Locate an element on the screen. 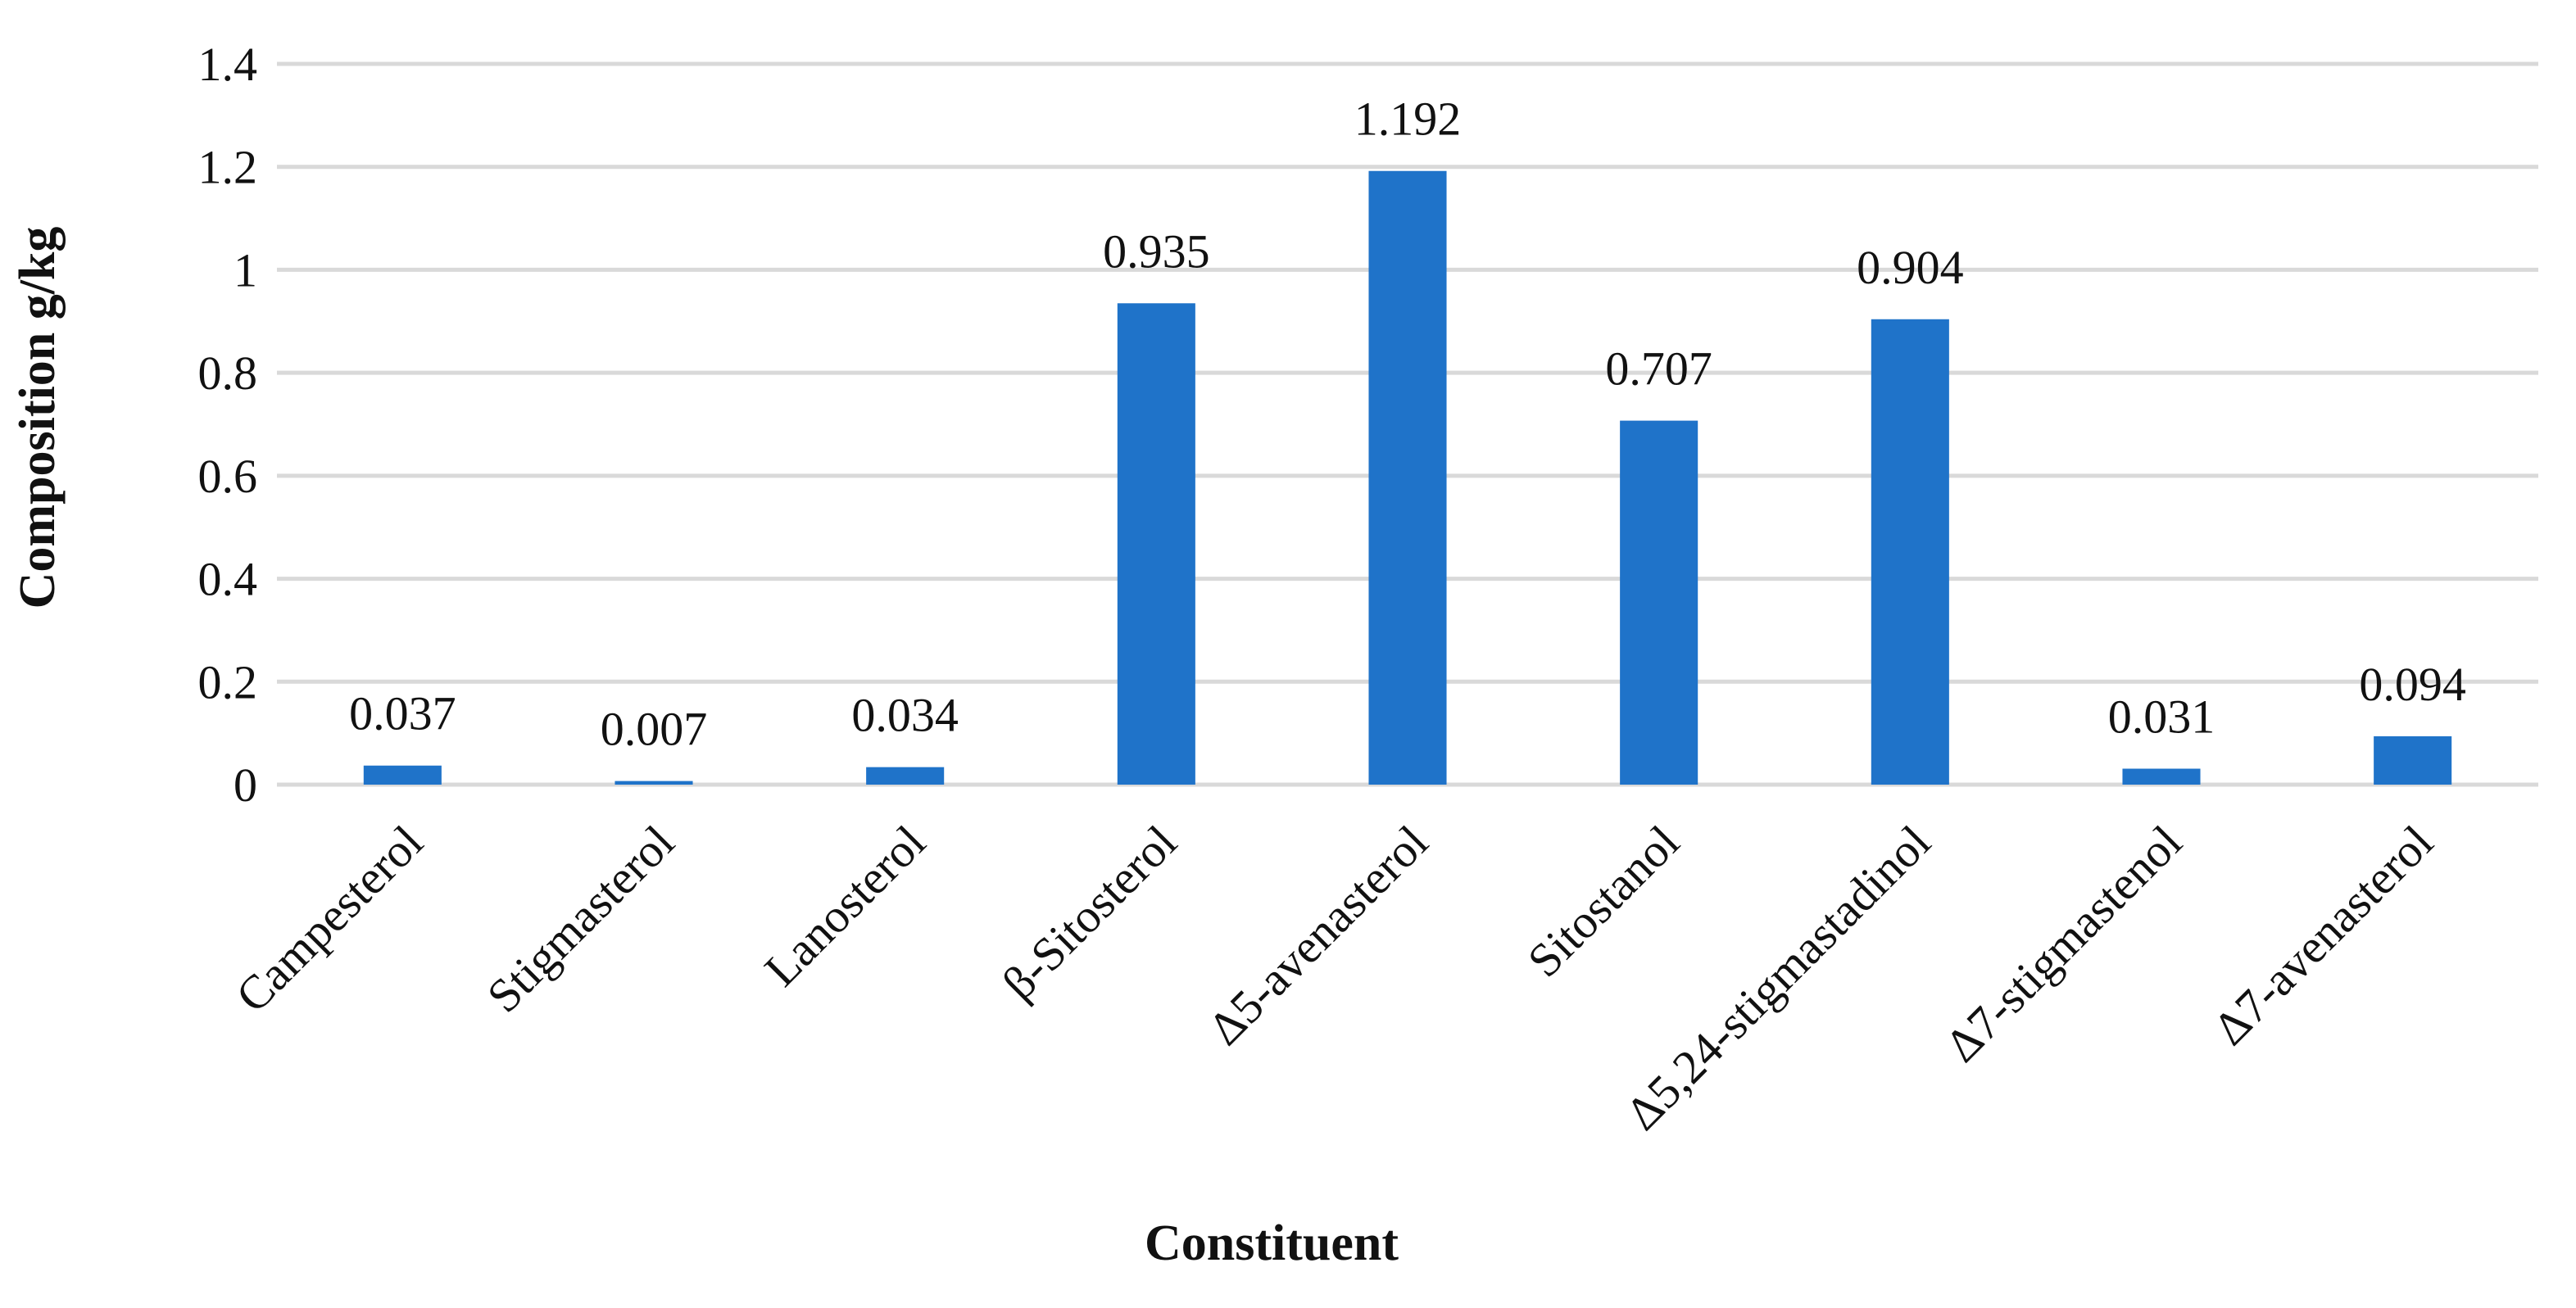 The width and height of the screenshot is (2576, 1308). y-tick-label: 0.2 is located at coordinates (228, 681).